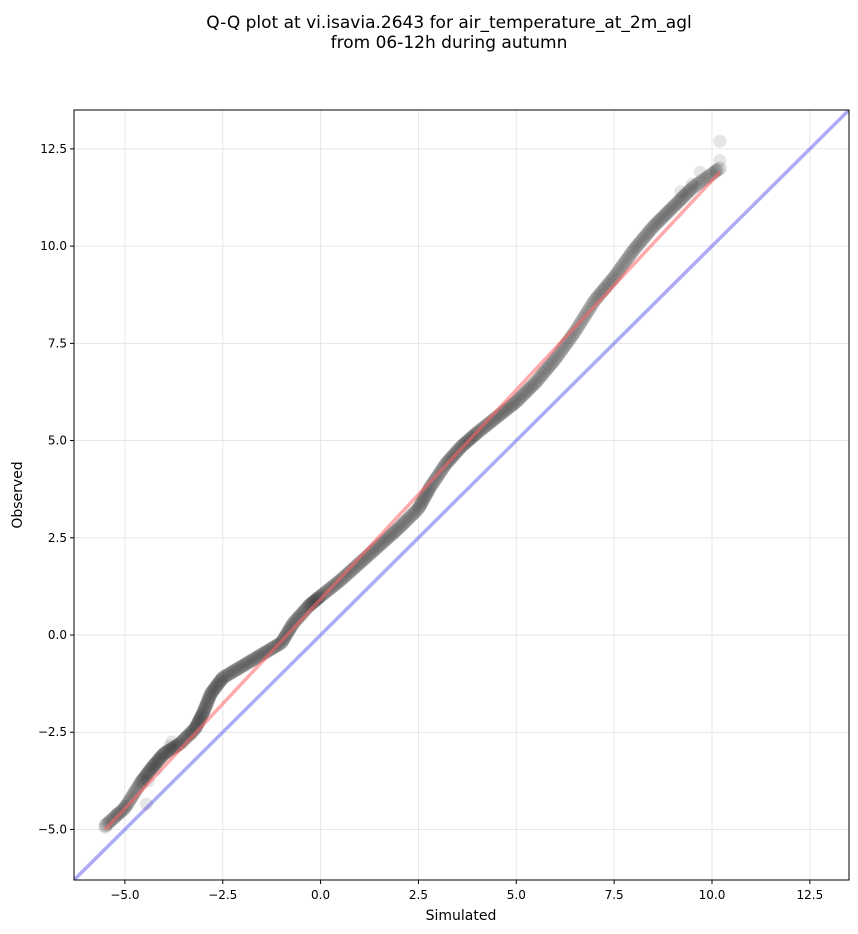 This screenshot has width=858, height=934. I want to click on y-tick-label: 10.0, so click(53, 246).